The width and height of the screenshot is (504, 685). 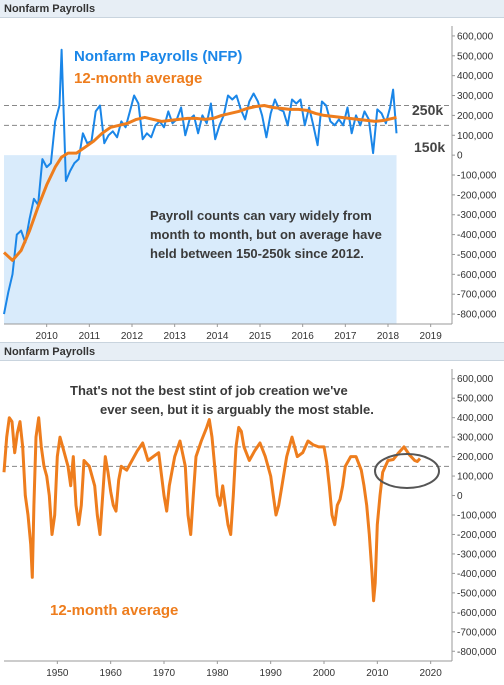 I want to click on legend-nfp: Nonfarm Payrolls (NFP), so click(x=158, y=56).